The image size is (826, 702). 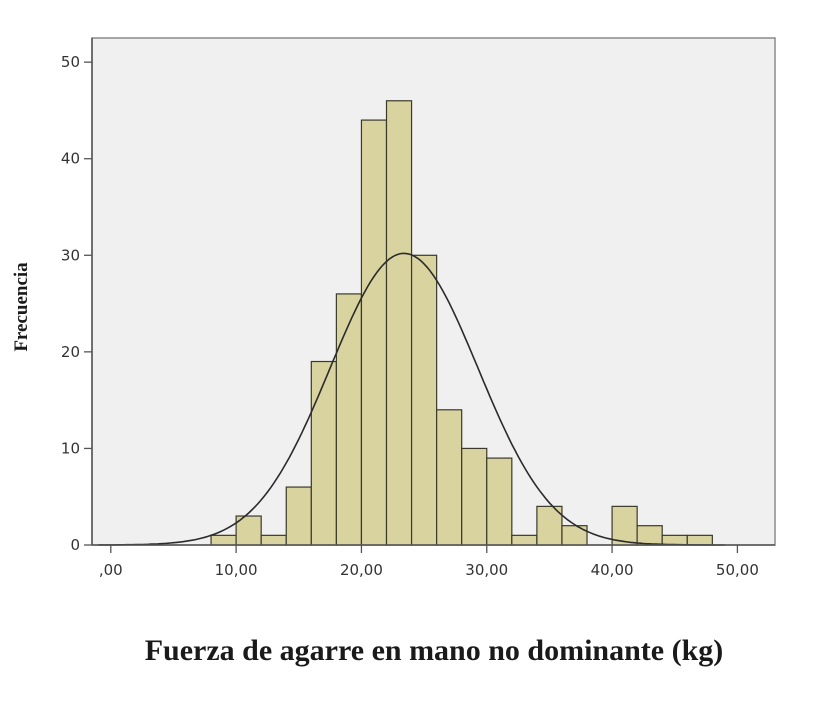 I want to click on x-tick-label: ,00, so click(x=111, y=570).